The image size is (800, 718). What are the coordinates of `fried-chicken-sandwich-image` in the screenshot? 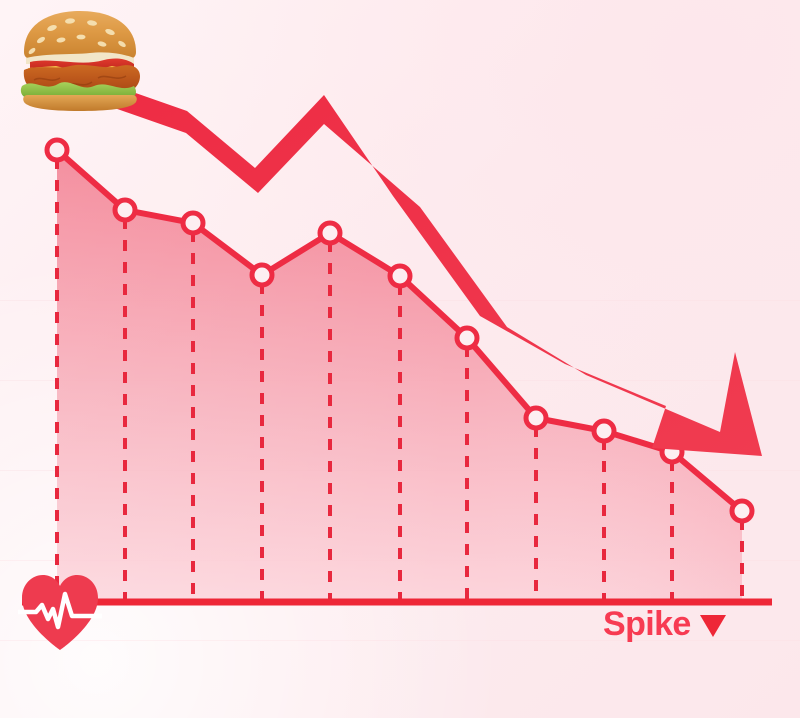 It's located at (80, 61).